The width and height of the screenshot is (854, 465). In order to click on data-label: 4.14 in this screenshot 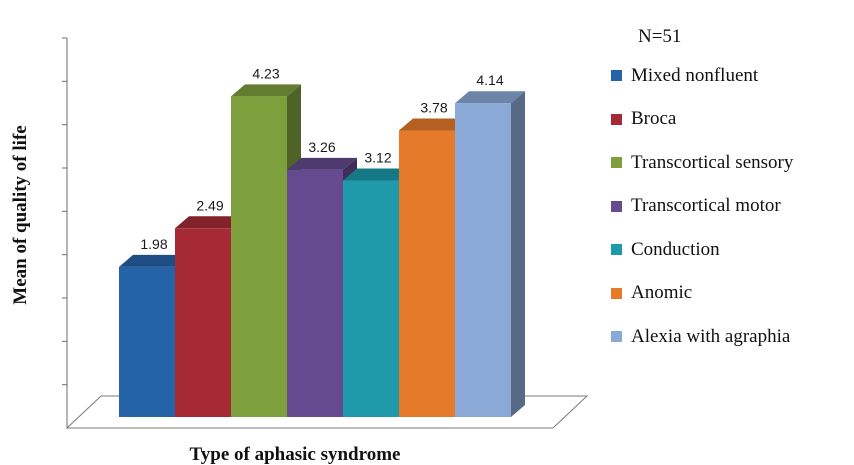, I will do `click(489, 80)`.